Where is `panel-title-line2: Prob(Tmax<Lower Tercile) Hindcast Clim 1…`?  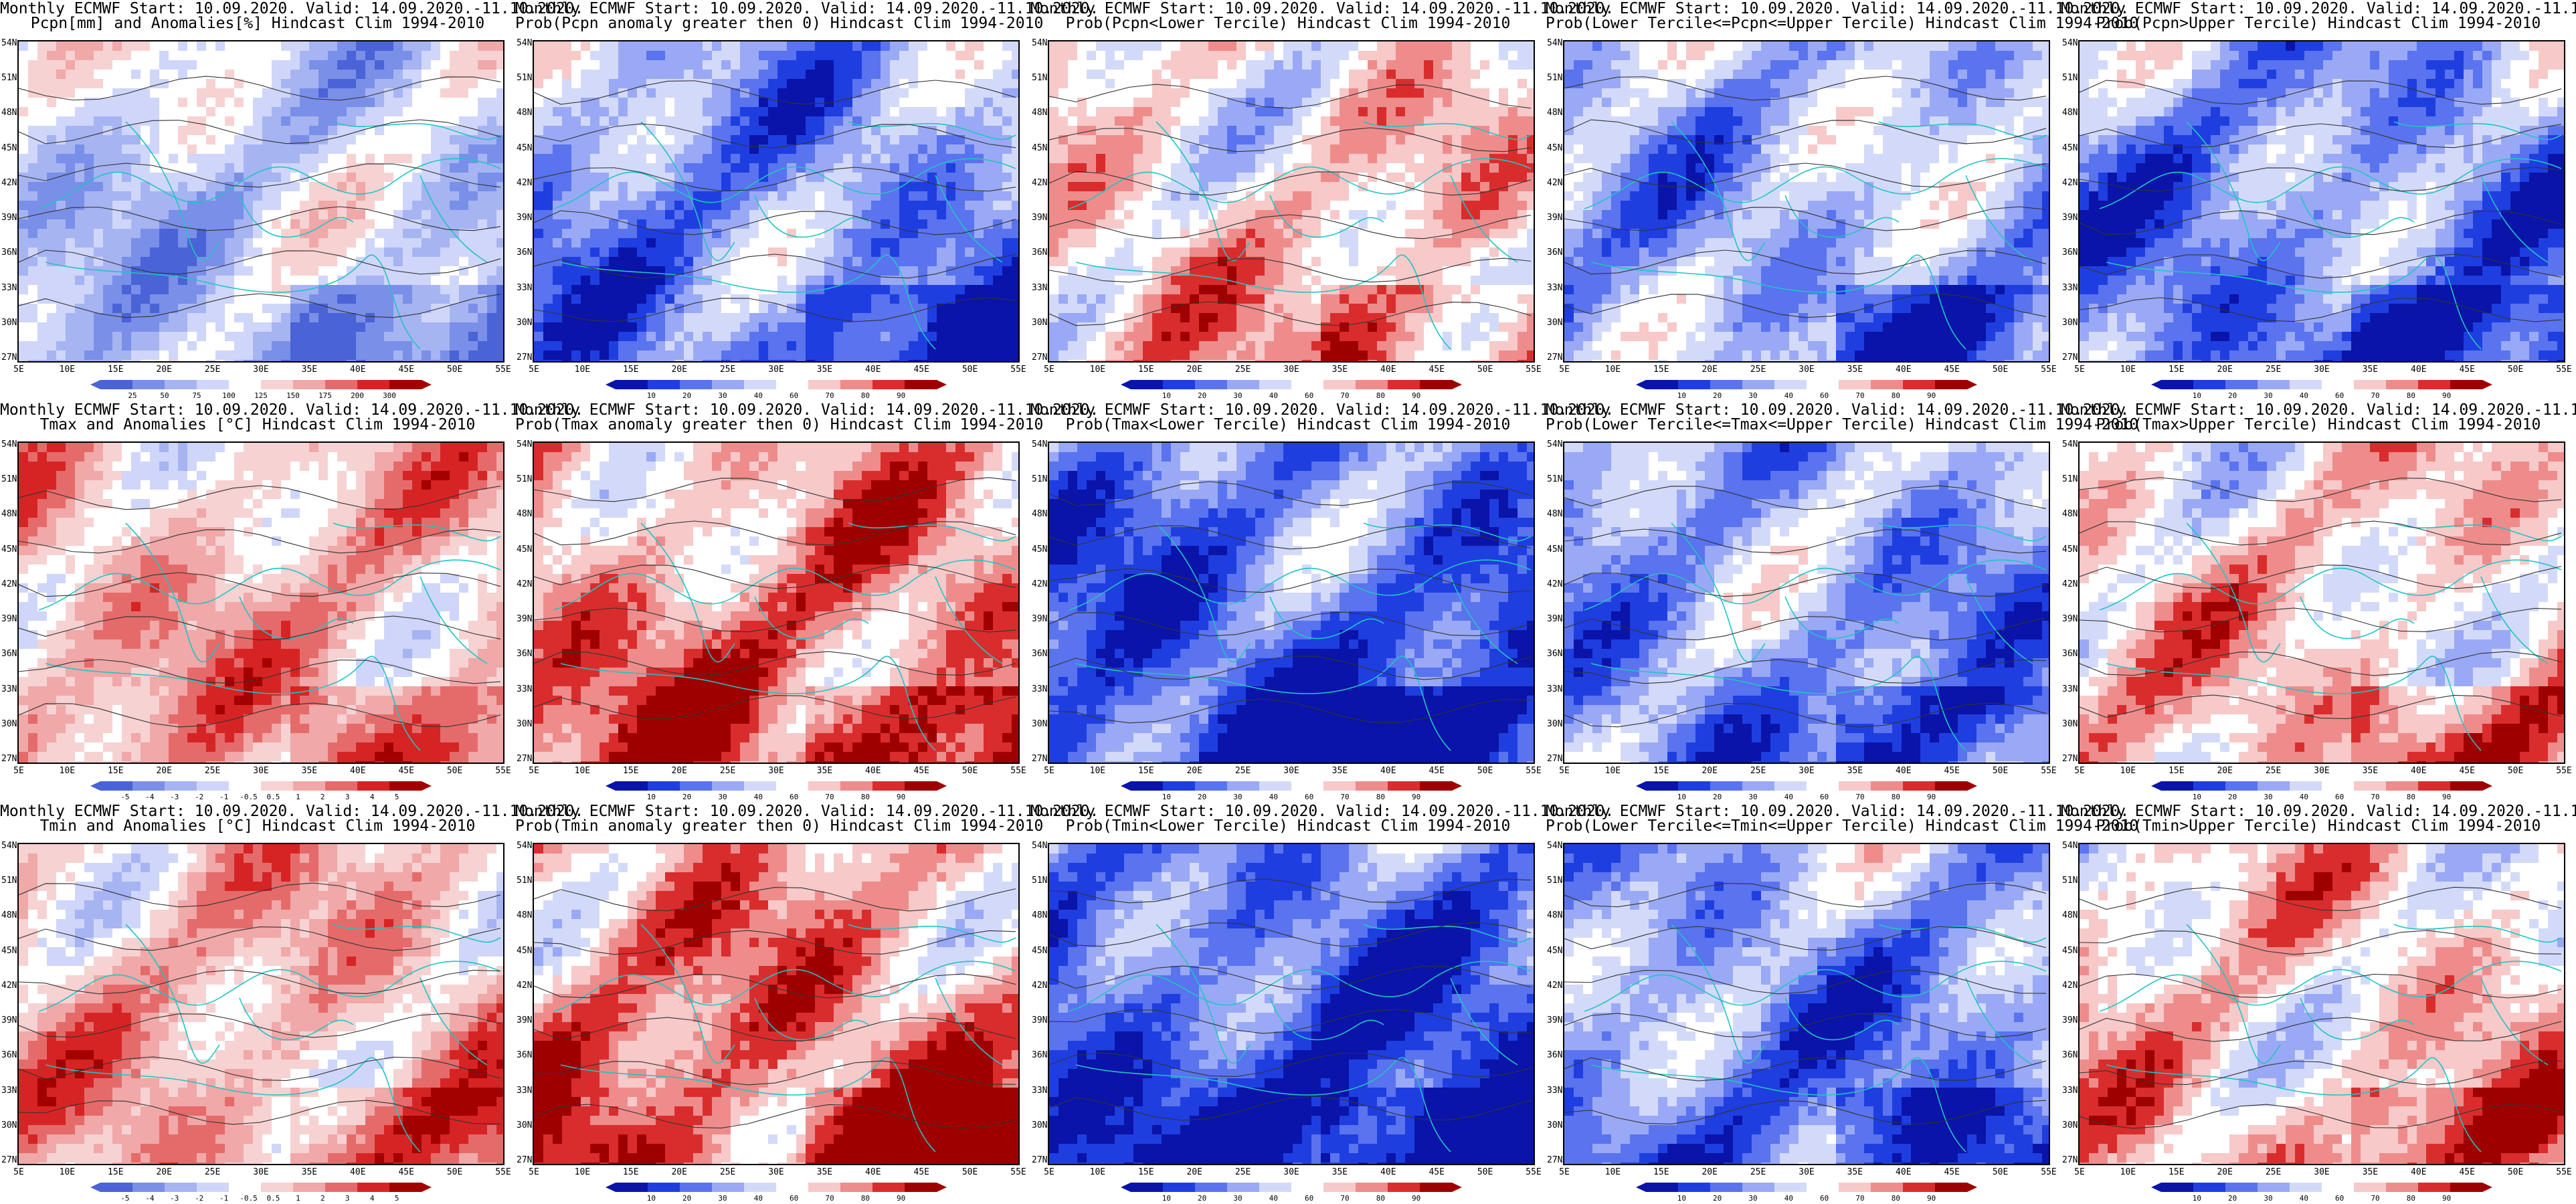 panel-title-line2: Prob(Tmax<Lower Tercile) Hindcast Clim 1… is located at coordinates (1288, 425).